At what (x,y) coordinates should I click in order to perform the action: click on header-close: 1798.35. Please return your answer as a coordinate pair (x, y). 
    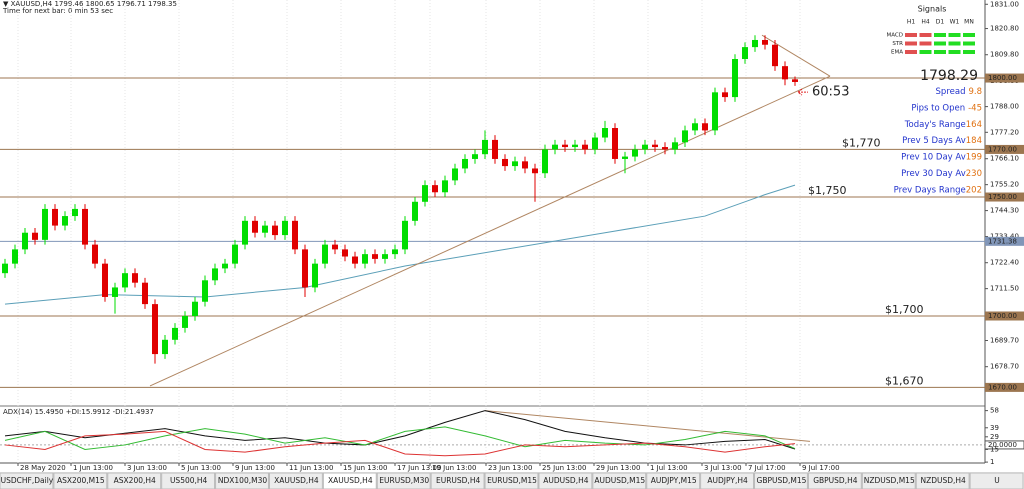
    Looking at the image, I should click on (162, 4).